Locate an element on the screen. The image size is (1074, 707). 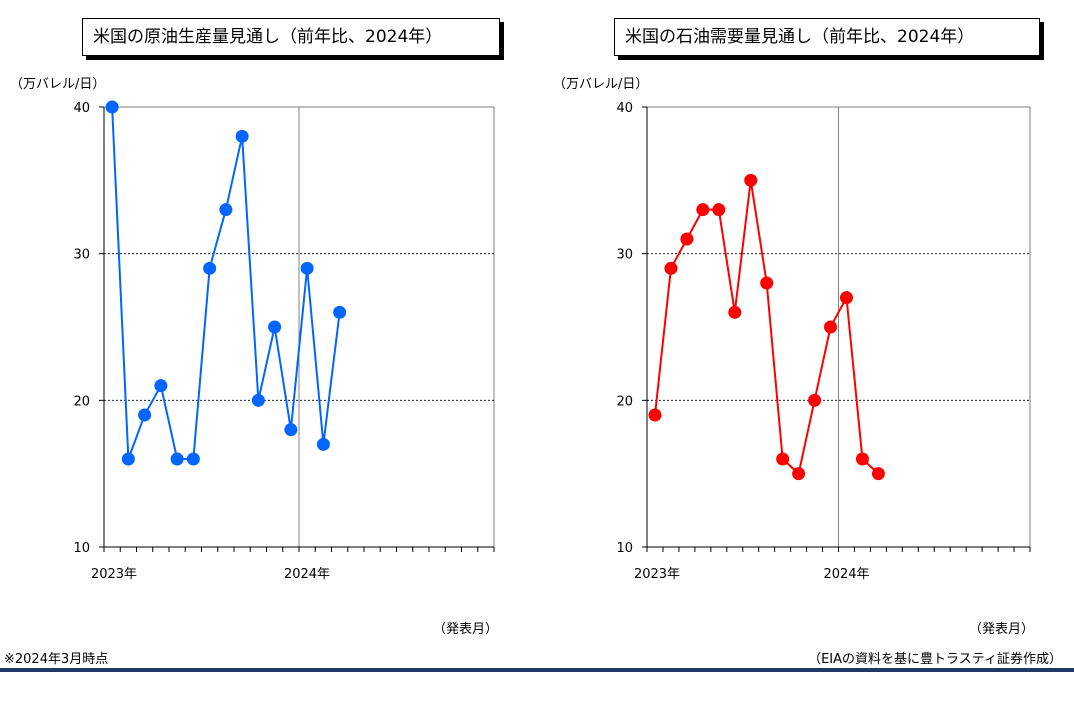
footer-rule is located at coordinates (537, 670).